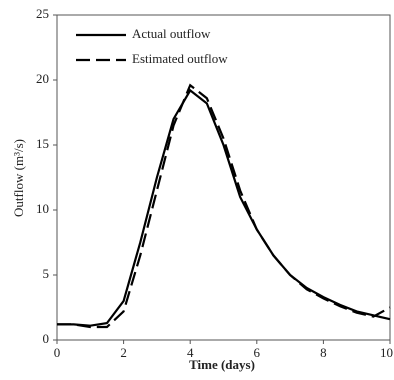 The image size is (394, 380). What do you see at coordinates (42, 143) in the screenshot?
I see `y-tick-label: 15` at bounding box center [42, 143].